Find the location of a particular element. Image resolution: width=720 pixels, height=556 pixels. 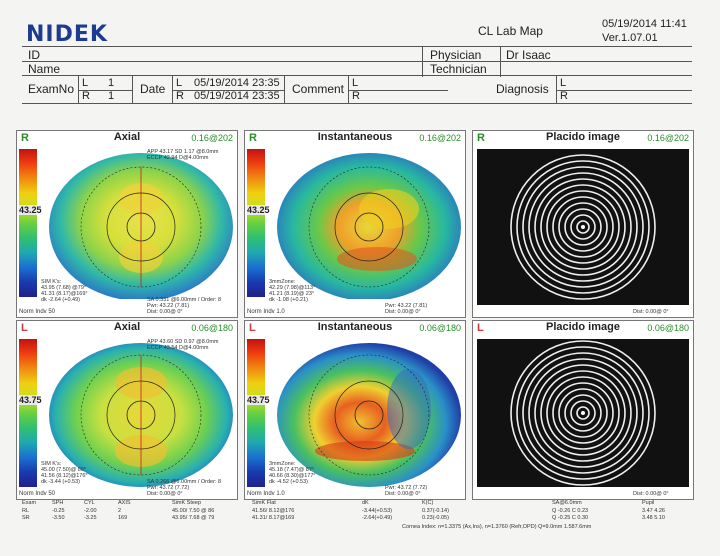

table-cell: -3.44(+0.53) is located at coordinates (377, 511).